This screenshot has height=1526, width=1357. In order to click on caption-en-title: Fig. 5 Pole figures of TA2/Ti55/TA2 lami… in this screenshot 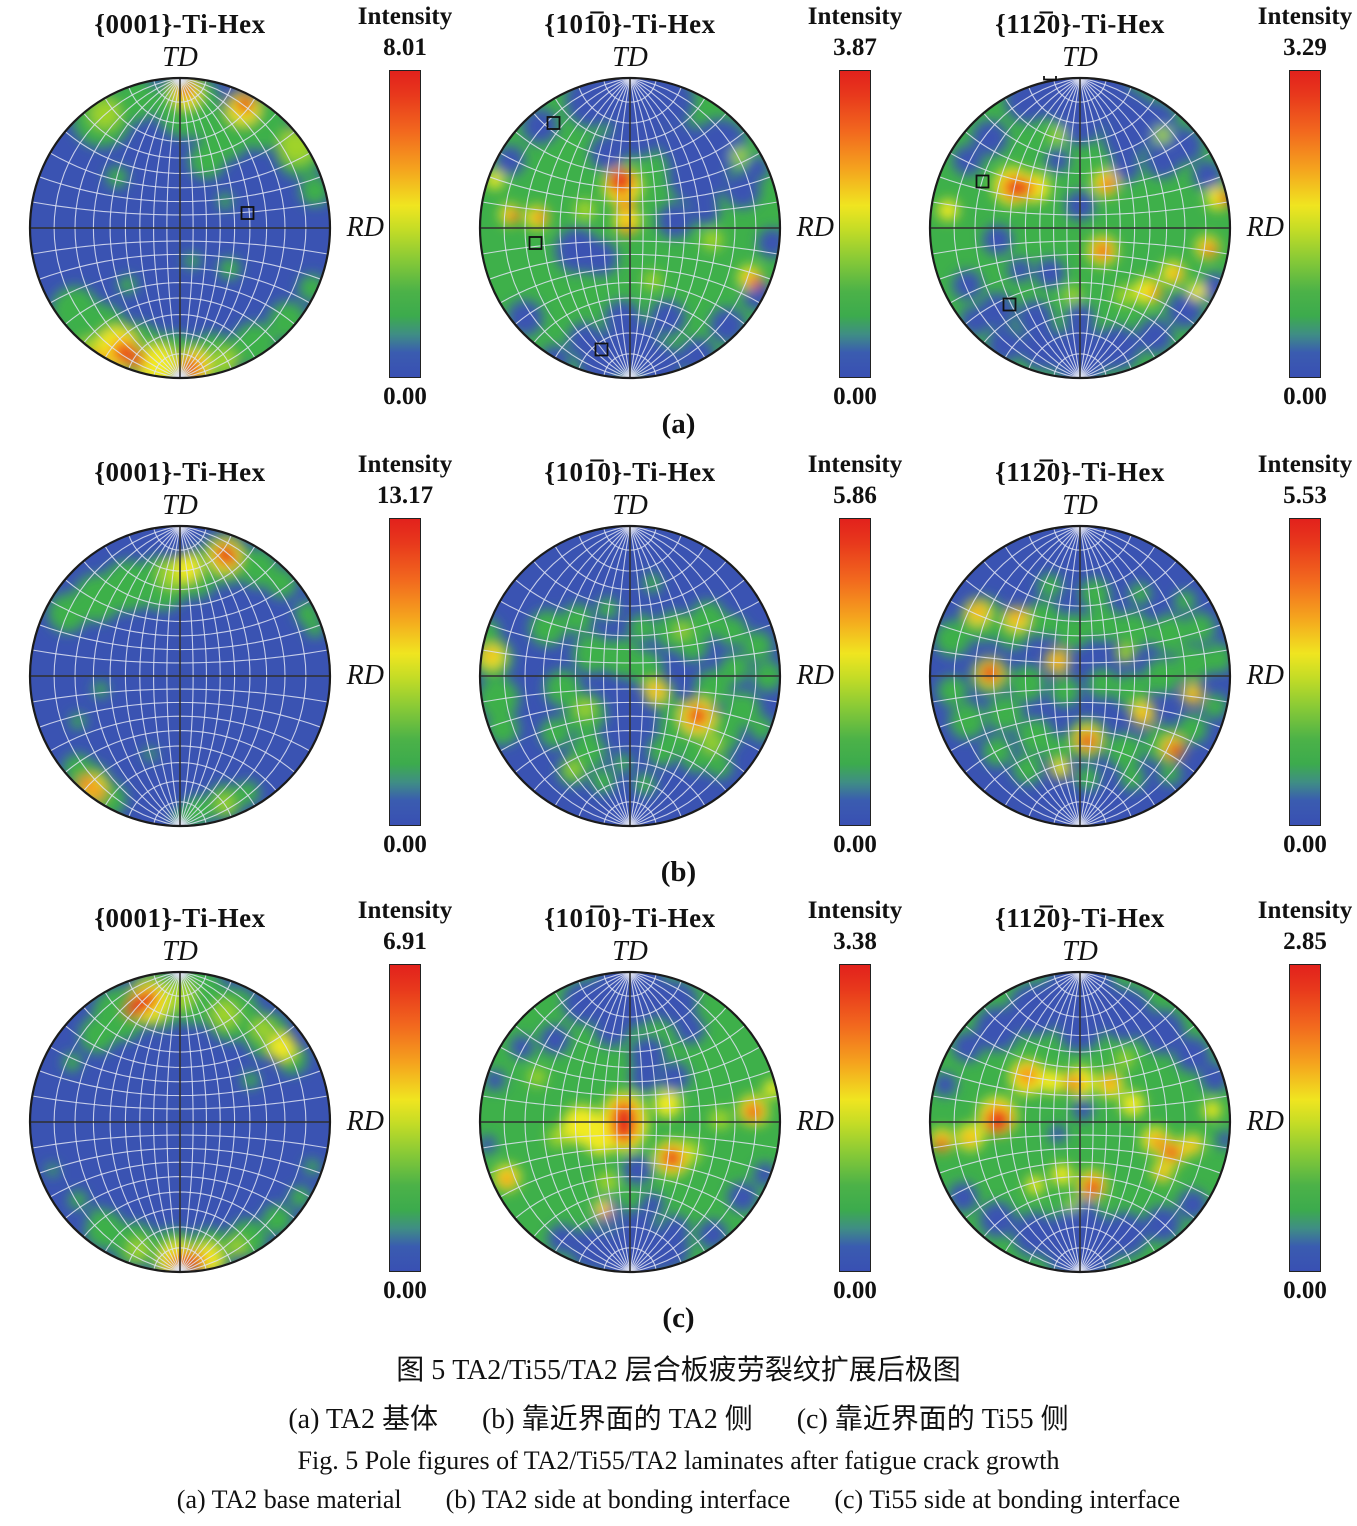, I will do `click(678, 1460)`.